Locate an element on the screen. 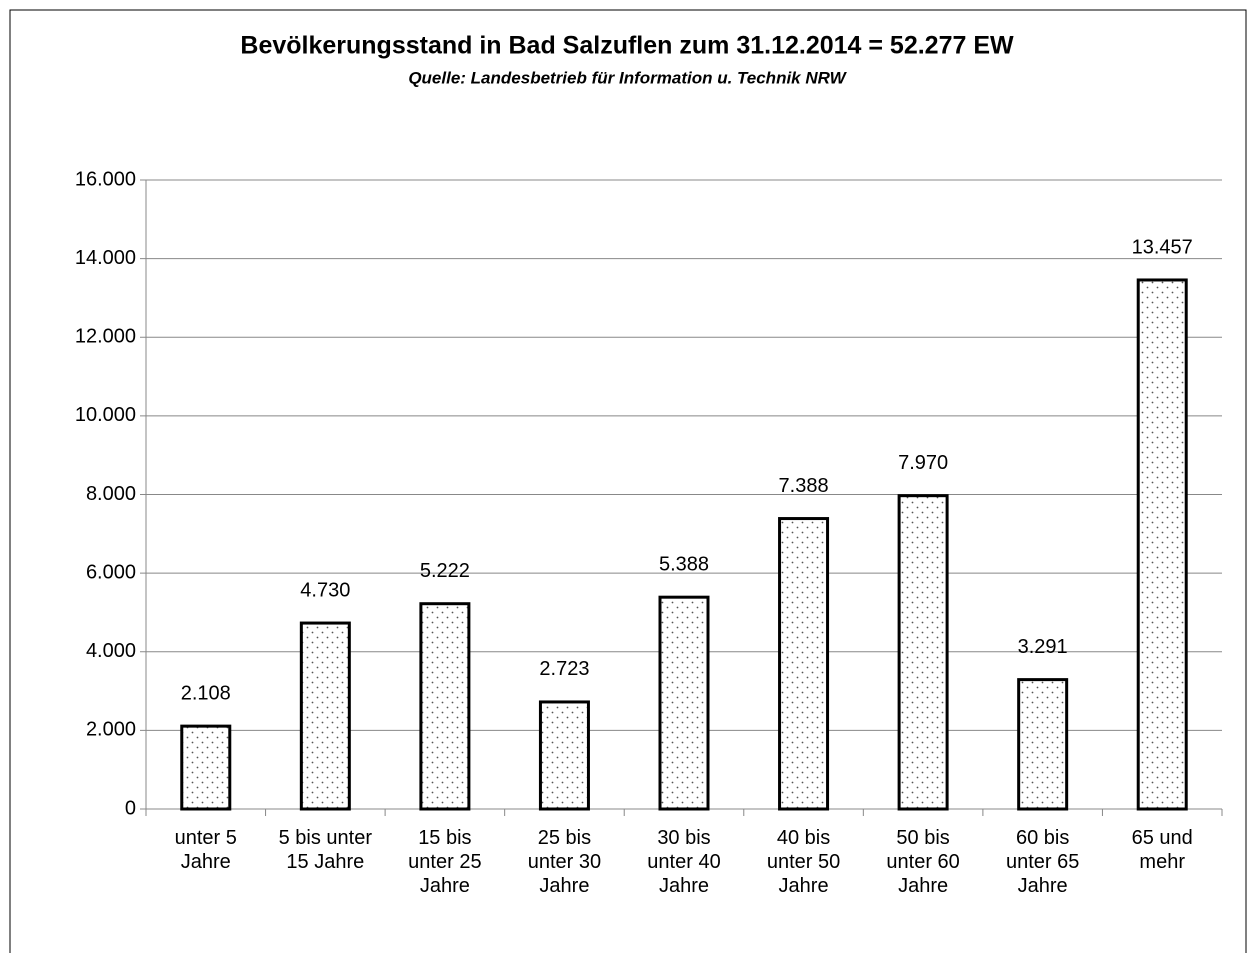  y-tick-label: 6.000 is located at coordinates (111, 572).